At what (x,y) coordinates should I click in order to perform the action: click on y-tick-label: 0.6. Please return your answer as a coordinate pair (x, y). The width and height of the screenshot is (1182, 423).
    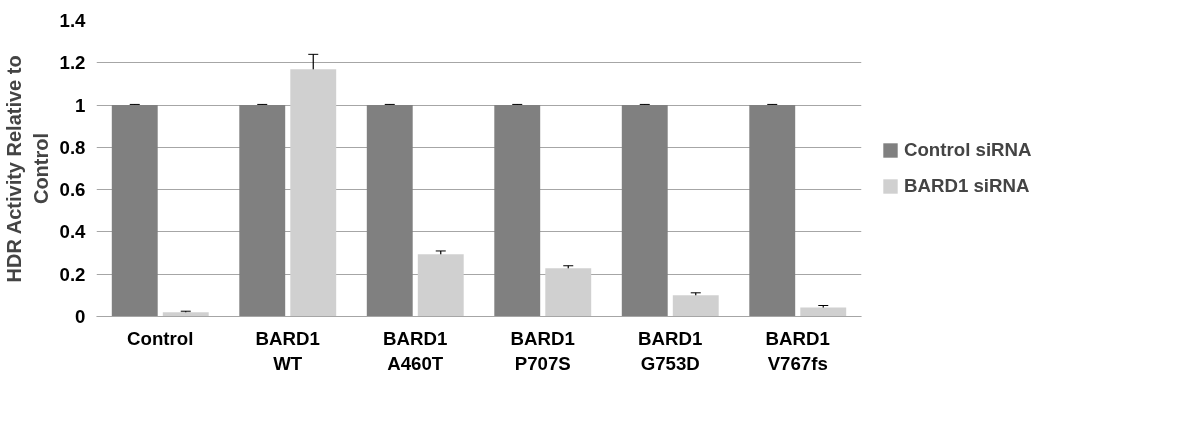
    Looking at the image, I should click on (72, 190).